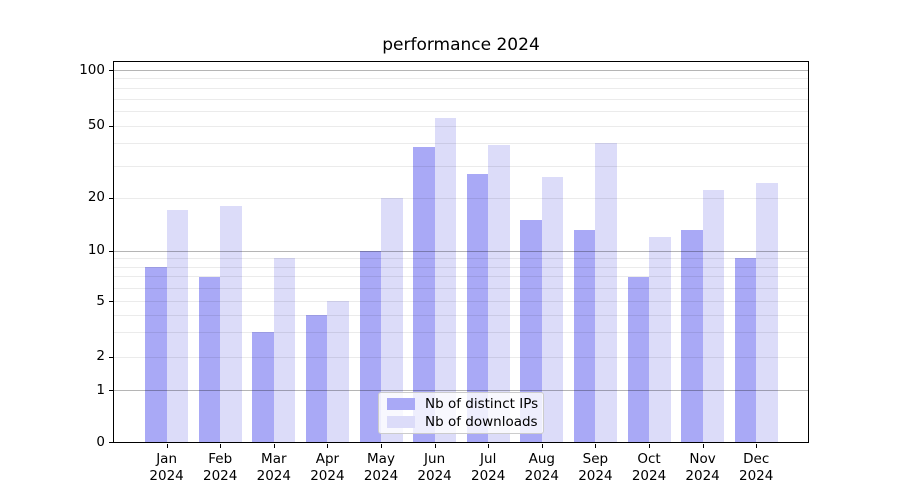  I want to click on bar-downloads-sep, so click(606, 292).